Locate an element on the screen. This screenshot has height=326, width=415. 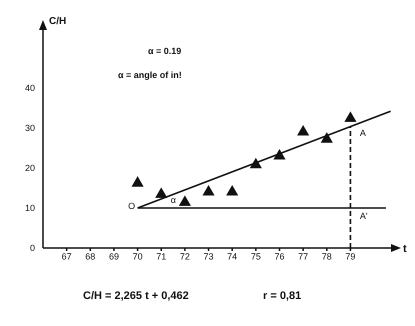
x-tick-label: 73 is located at coordinates (209, 256).